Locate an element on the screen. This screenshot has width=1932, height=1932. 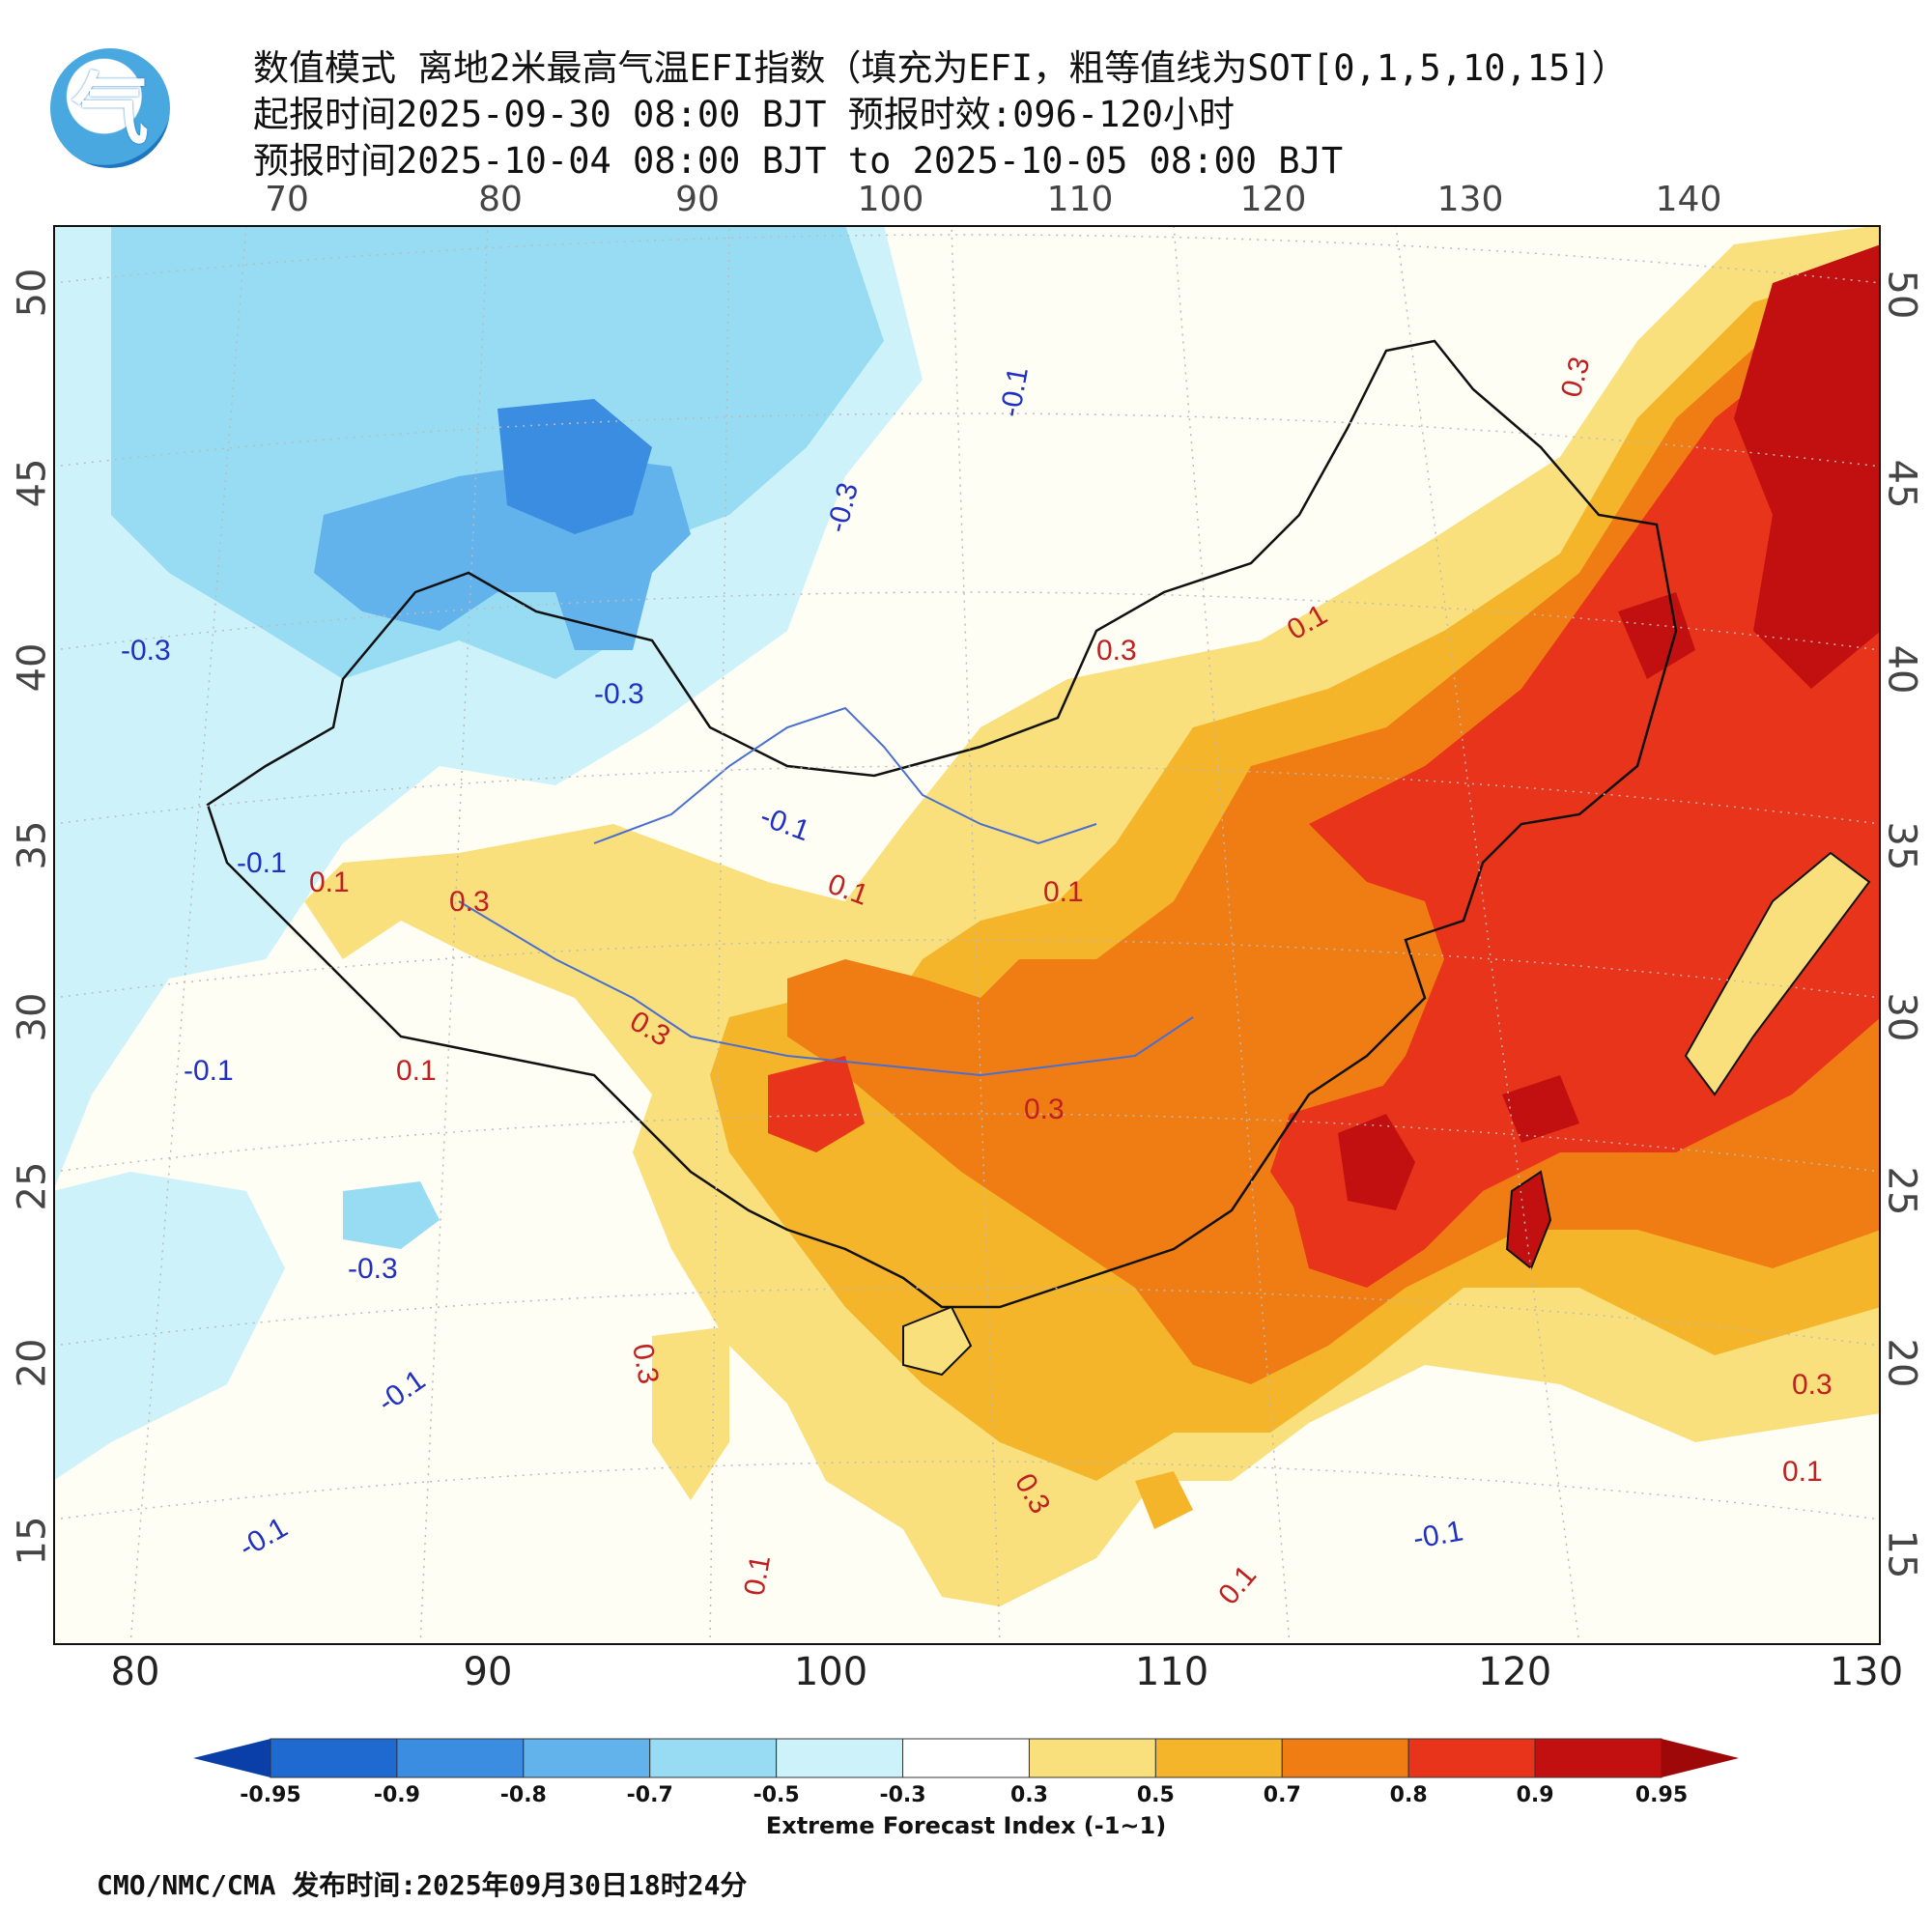
yangtze-river-line is located at coordinates (826, 988).